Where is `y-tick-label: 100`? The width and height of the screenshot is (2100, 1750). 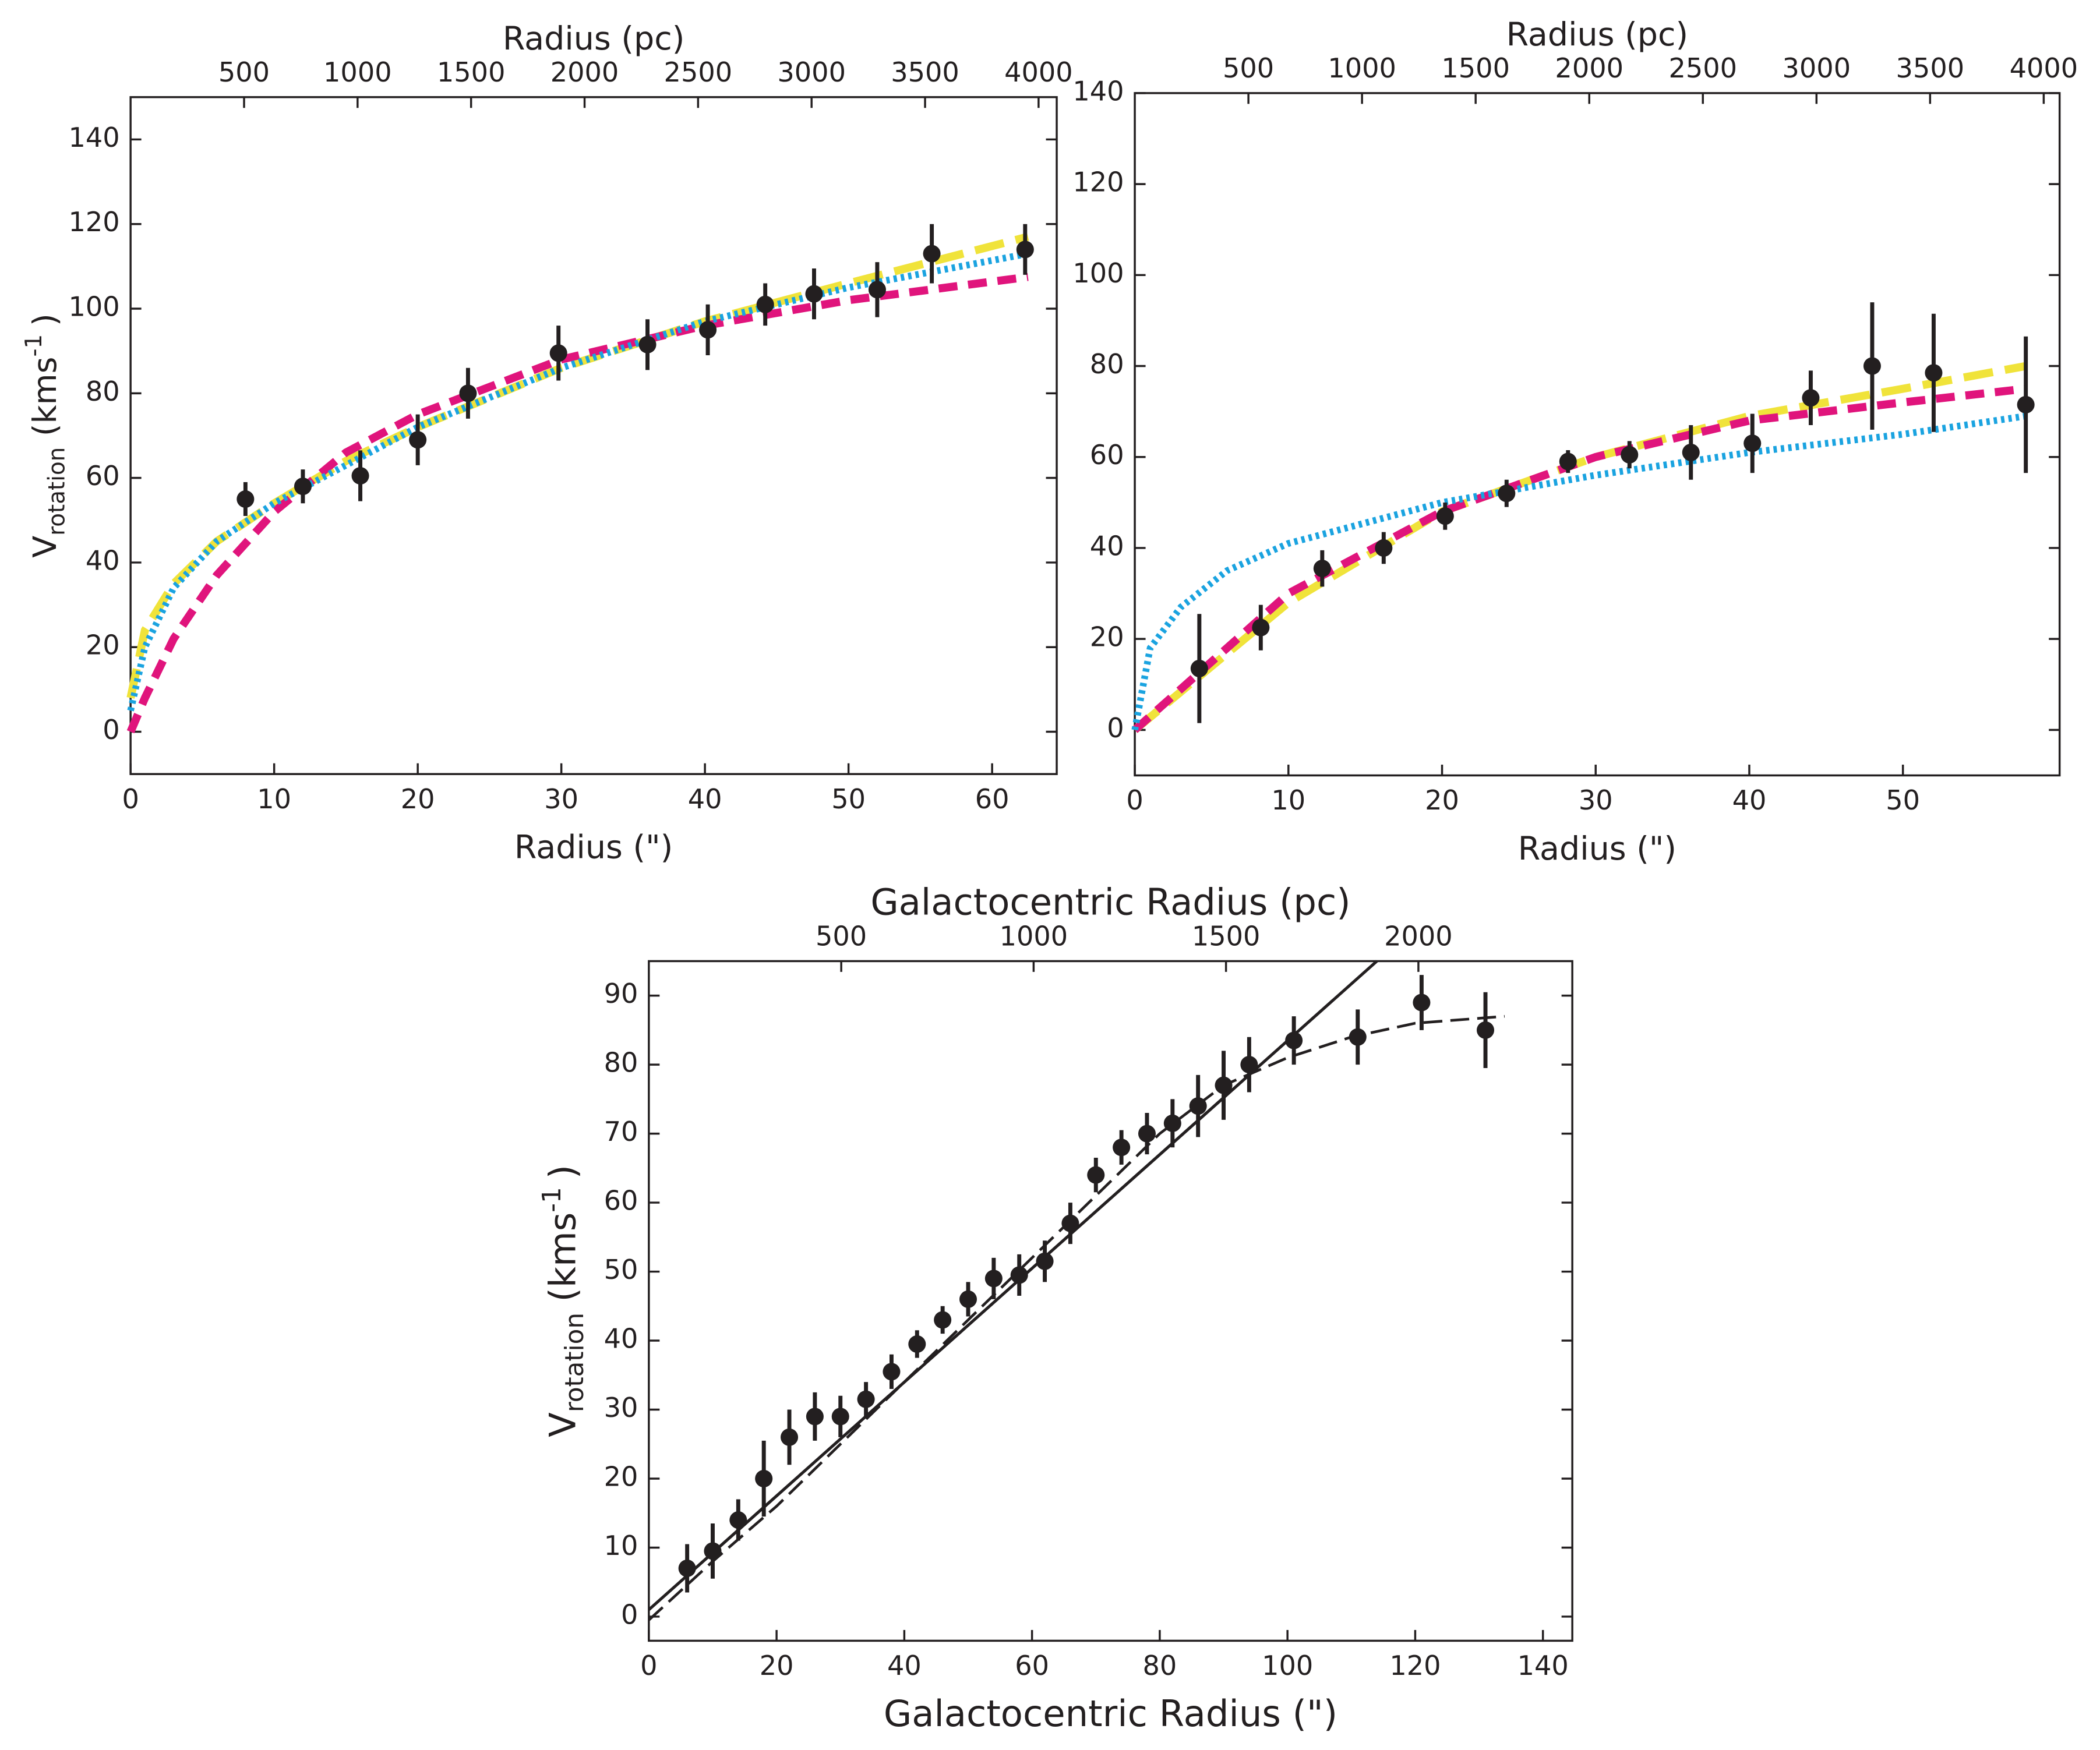 y-tick-label: 100 is located at coordinates (1098, 273).